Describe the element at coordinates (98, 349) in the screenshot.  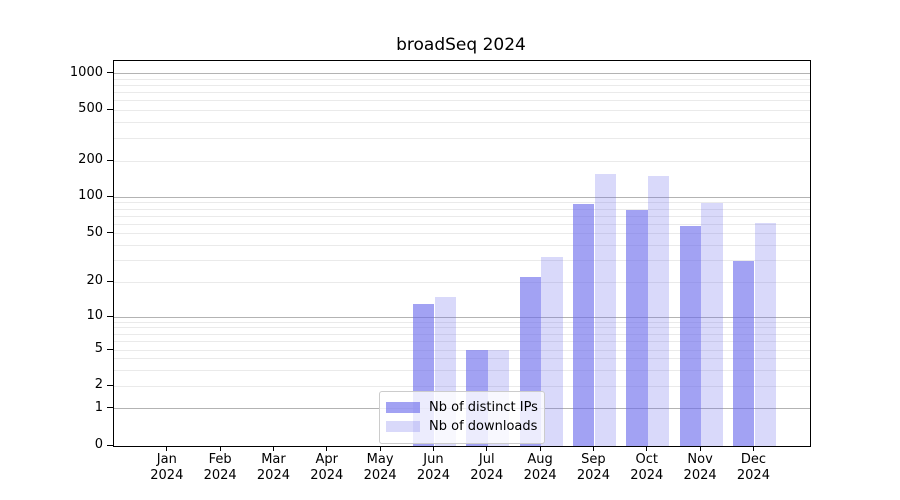
I see `y-axis-tick-label: 5` at that location.